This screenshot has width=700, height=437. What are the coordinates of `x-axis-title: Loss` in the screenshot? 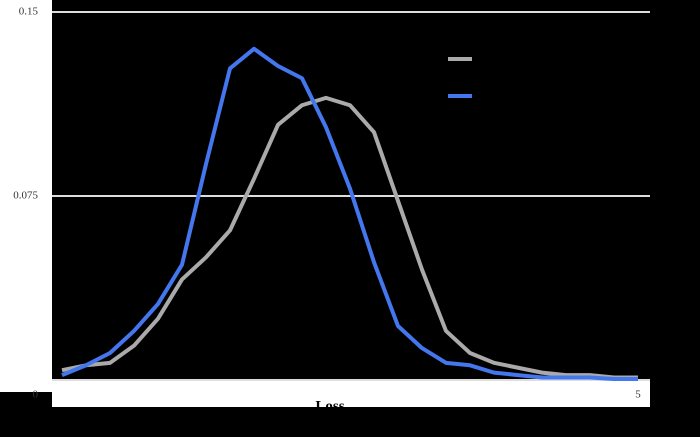 It's located at (329, 406).